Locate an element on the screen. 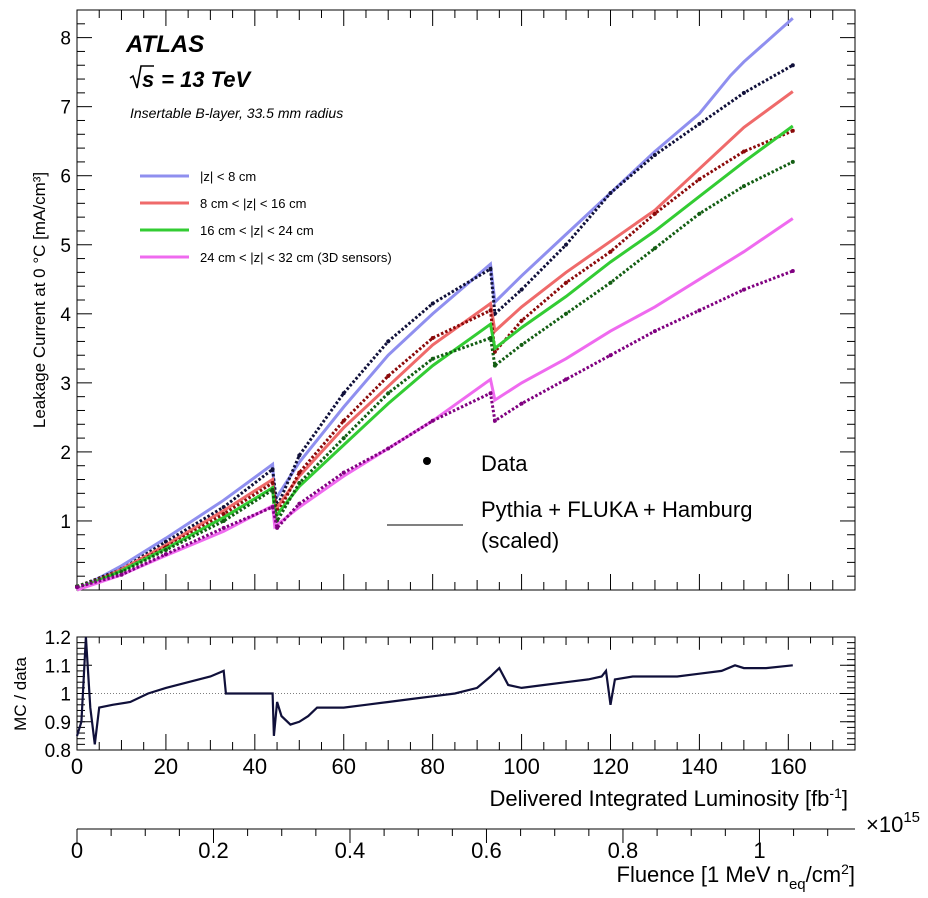  fluence-axis-label-mid: /cm is located at coordinates (823, 874).